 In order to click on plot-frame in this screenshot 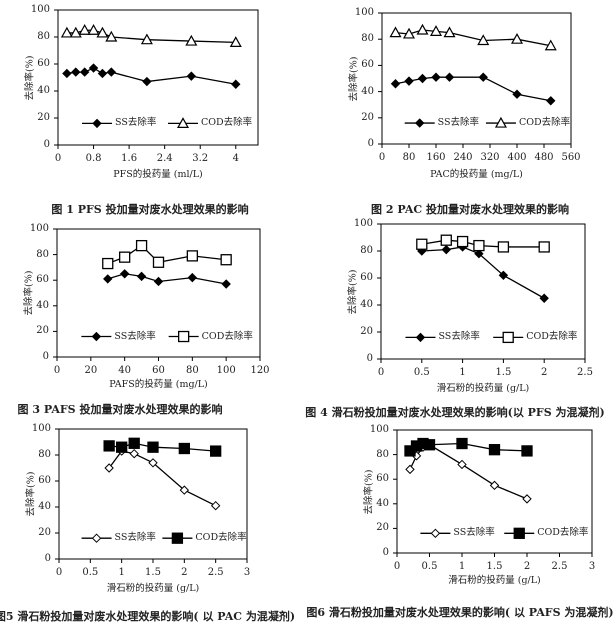, I will do `click(158, 77)`.